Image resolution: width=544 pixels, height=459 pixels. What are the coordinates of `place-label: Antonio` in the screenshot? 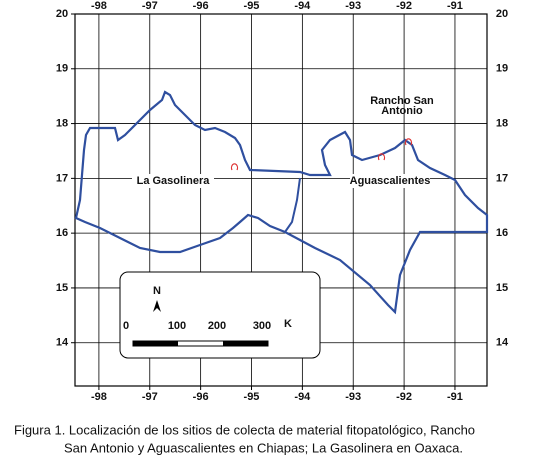 It's located at (402, 111).